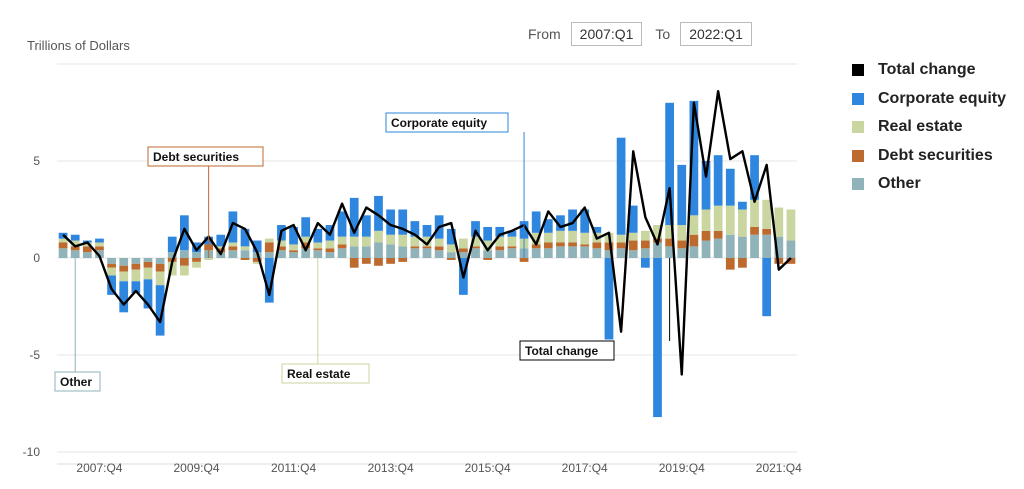 Image resolution: width=1024 pixels, height=489 pixels. I want to click on to-input: 2022:Q1, so click(716, 34).